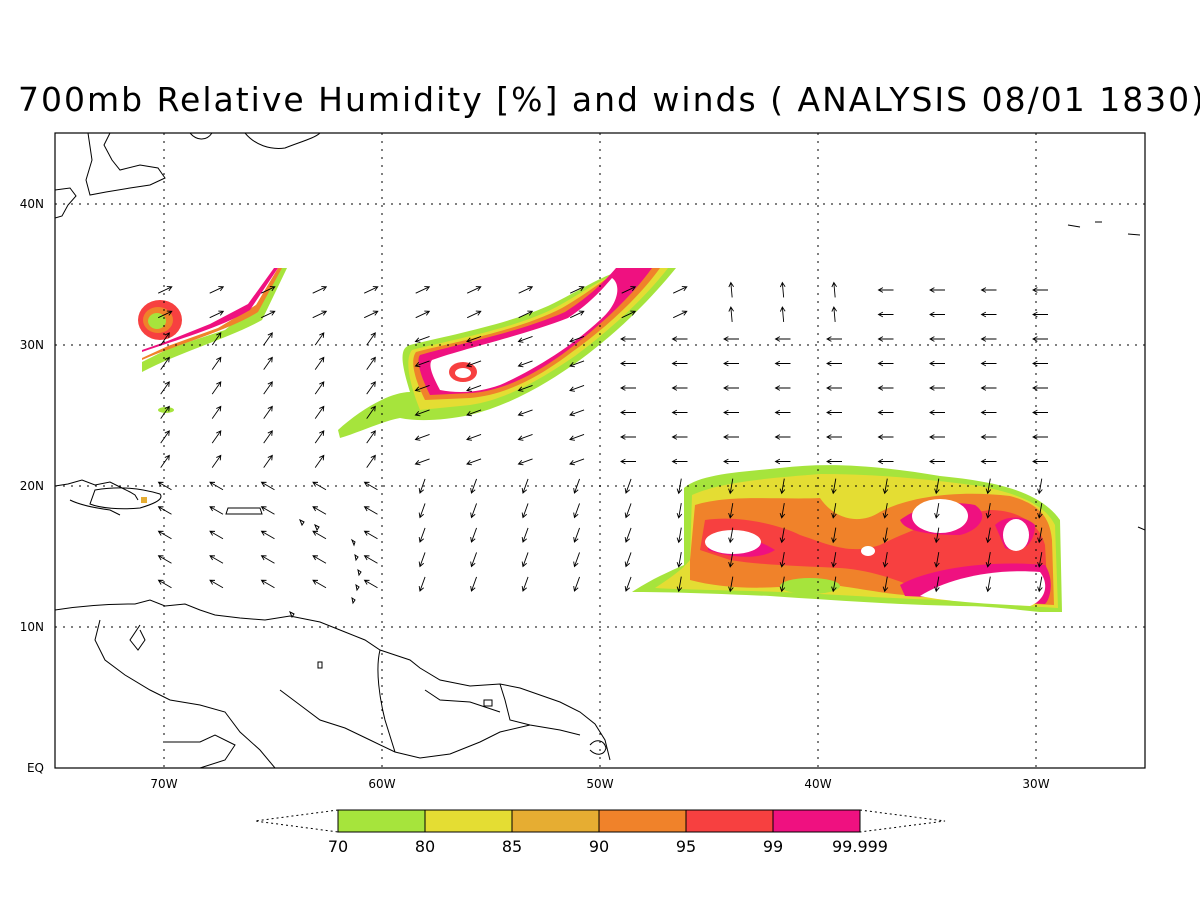  What do you see at coordinates (816, 821) in the screenshot?
I see `colorbar-cell` at bounding box center [816, 821].